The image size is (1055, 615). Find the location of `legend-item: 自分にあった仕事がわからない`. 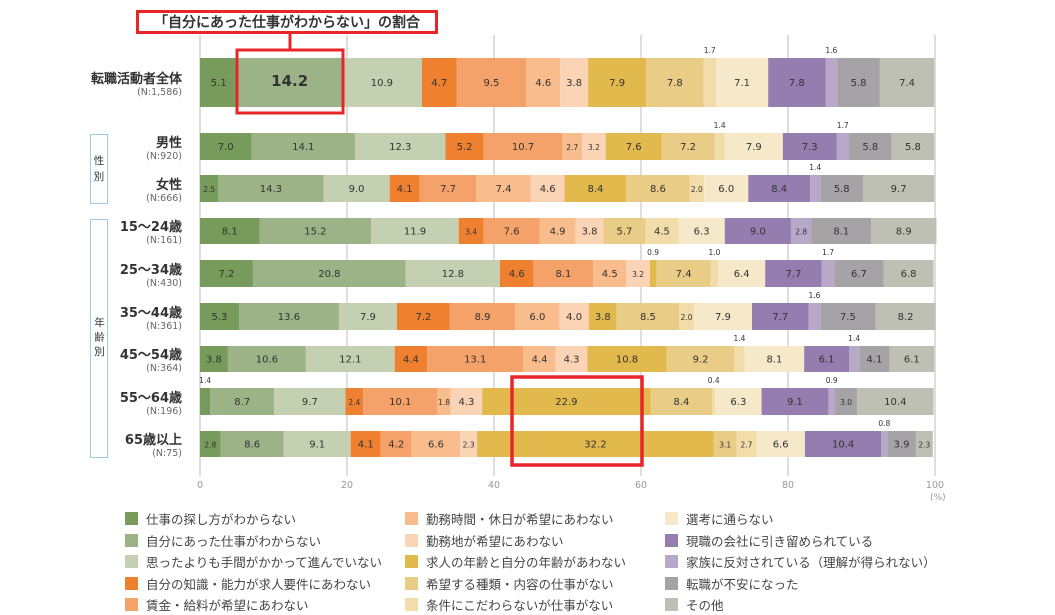

legend-item: 自分にあった仕事がわからない is located at coordinates (223, 540).